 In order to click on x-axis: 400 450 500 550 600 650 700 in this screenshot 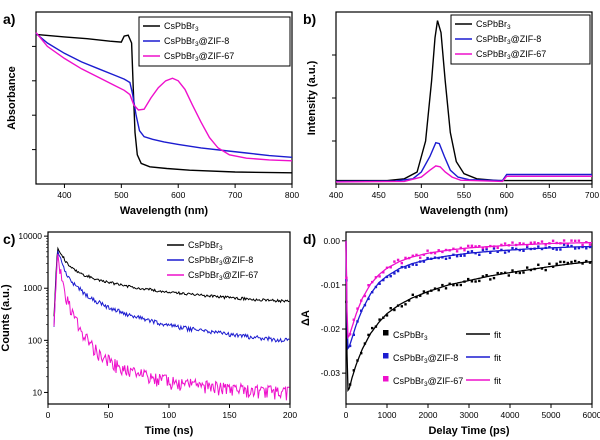, I will do `click(464, 192)`.